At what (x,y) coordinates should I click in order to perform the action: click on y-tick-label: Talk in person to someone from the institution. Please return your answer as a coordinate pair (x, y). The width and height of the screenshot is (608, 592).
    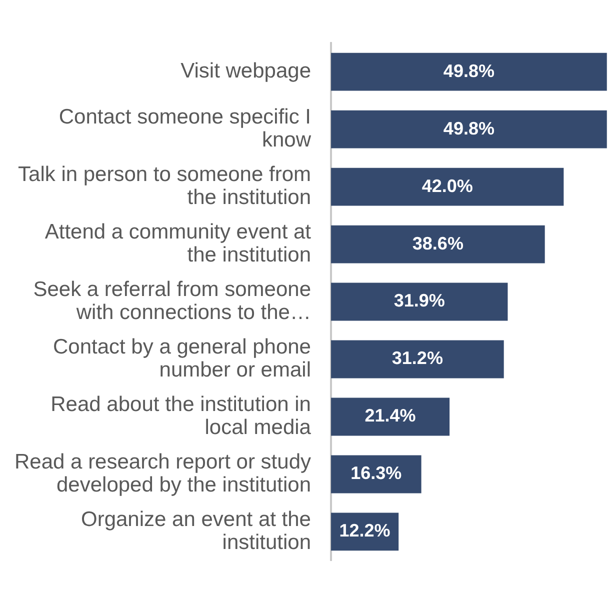
    Looking at the image, I should click on (164, 186).